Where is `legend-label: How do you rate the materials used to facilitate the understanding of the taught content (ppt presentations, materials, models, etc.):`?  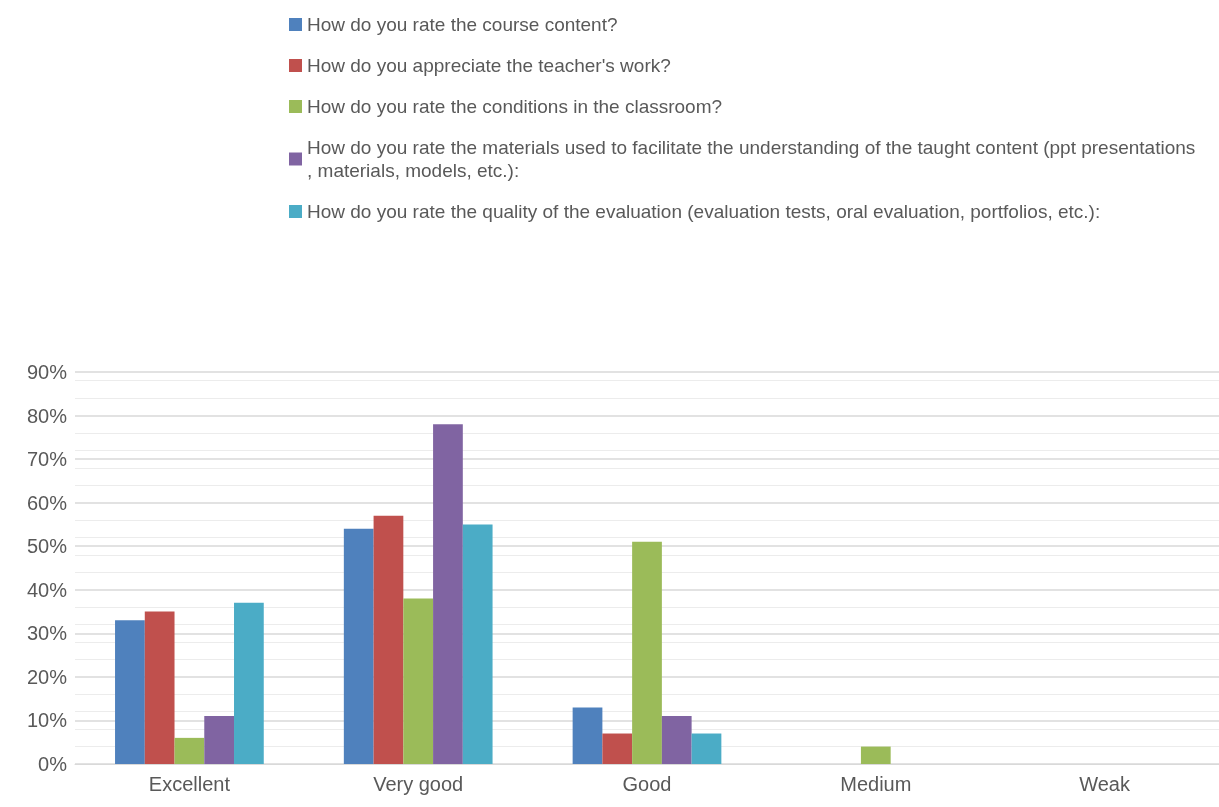 legend-label: How do you rate the materials used to facilitate the understanding of the taught content (ppt presentations, materials, models, etc.): is located at coordinates (751, 159).